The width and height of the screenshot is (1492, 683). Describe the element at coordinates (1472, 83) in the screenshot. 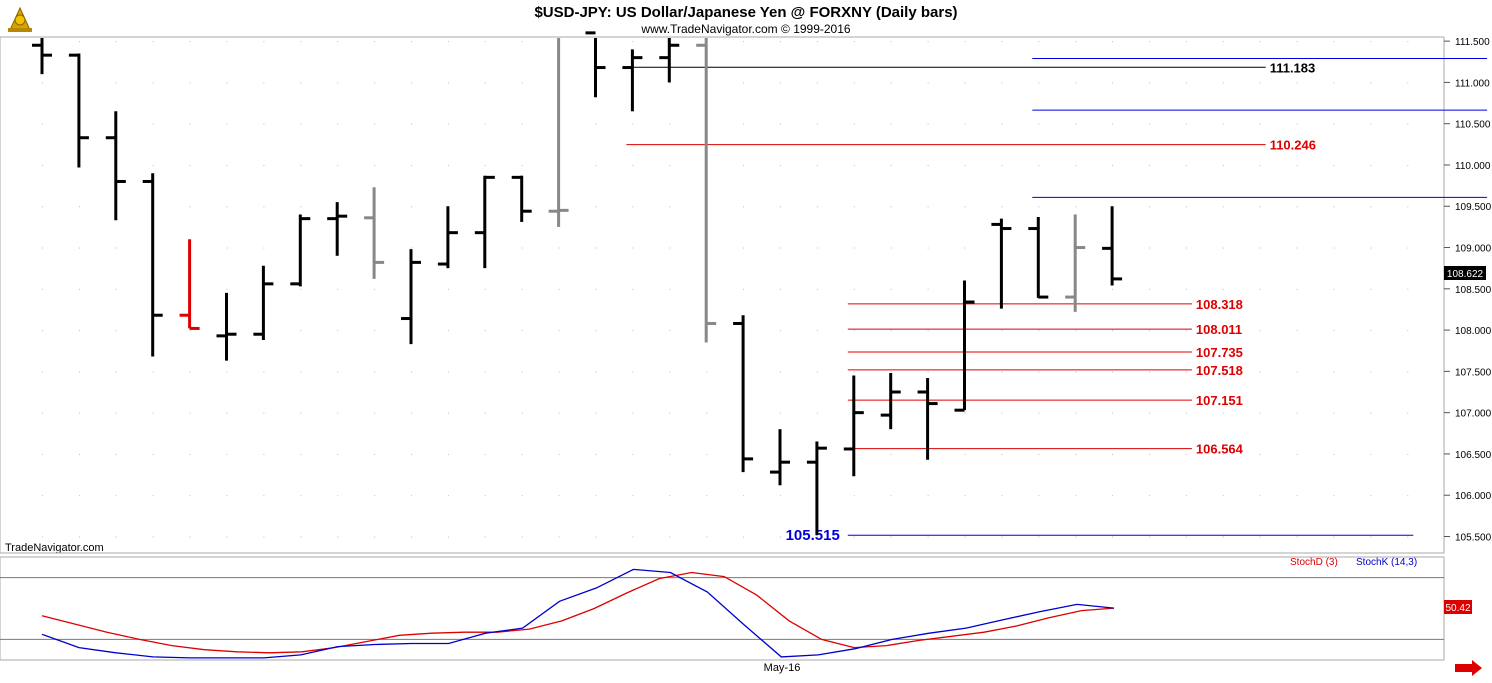

I see `y-tick-label: 111.000` at that location.